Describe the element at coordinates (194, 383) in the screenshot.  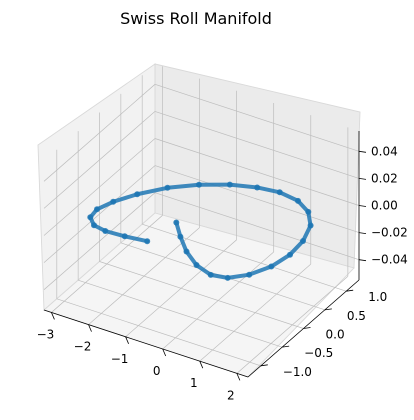
I see `x-tick-label: 1` at that location.